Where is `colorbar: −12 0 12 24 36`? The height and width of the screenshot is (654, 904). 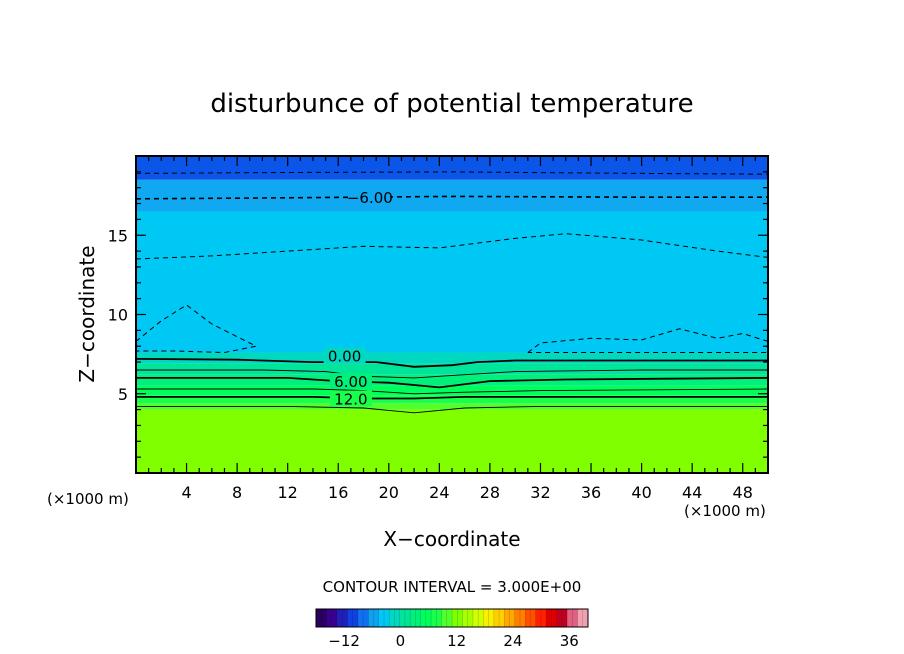 colorbar: −12 0 12 24 36 is located at coordinates (452, 629).